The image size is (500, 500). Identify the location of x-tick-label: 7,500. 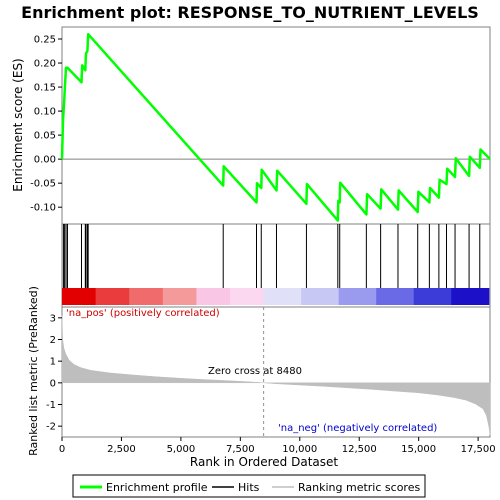
(240, 449).